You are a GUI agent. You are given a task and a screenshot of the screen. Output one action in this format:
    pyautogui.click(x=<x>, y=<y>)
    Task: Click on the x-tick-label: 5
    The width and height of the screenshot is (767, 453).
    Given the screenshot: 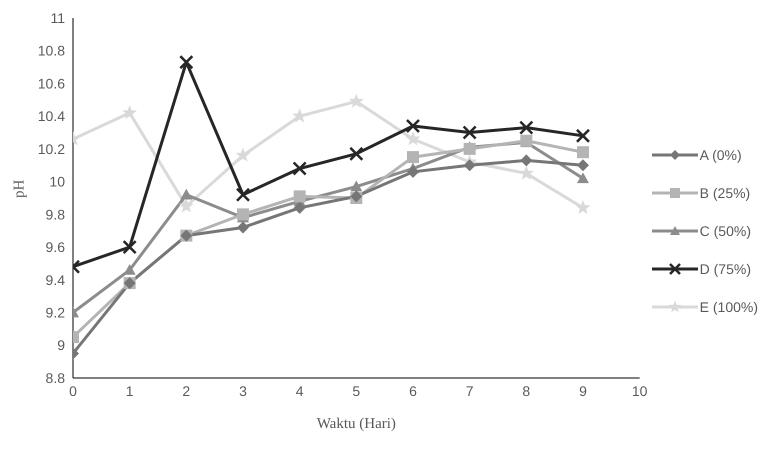 What is the action you would take?
    pyautogui.click(x=356, y=390)
    